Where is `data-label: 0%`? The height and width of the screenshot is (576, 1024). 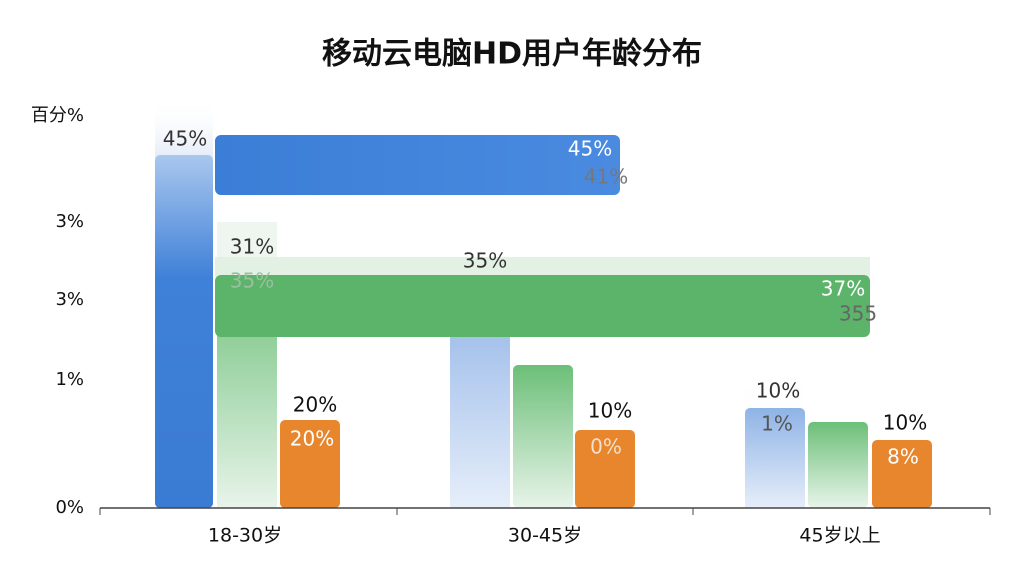
data-label: 0% is located at coordinates (606, 447).